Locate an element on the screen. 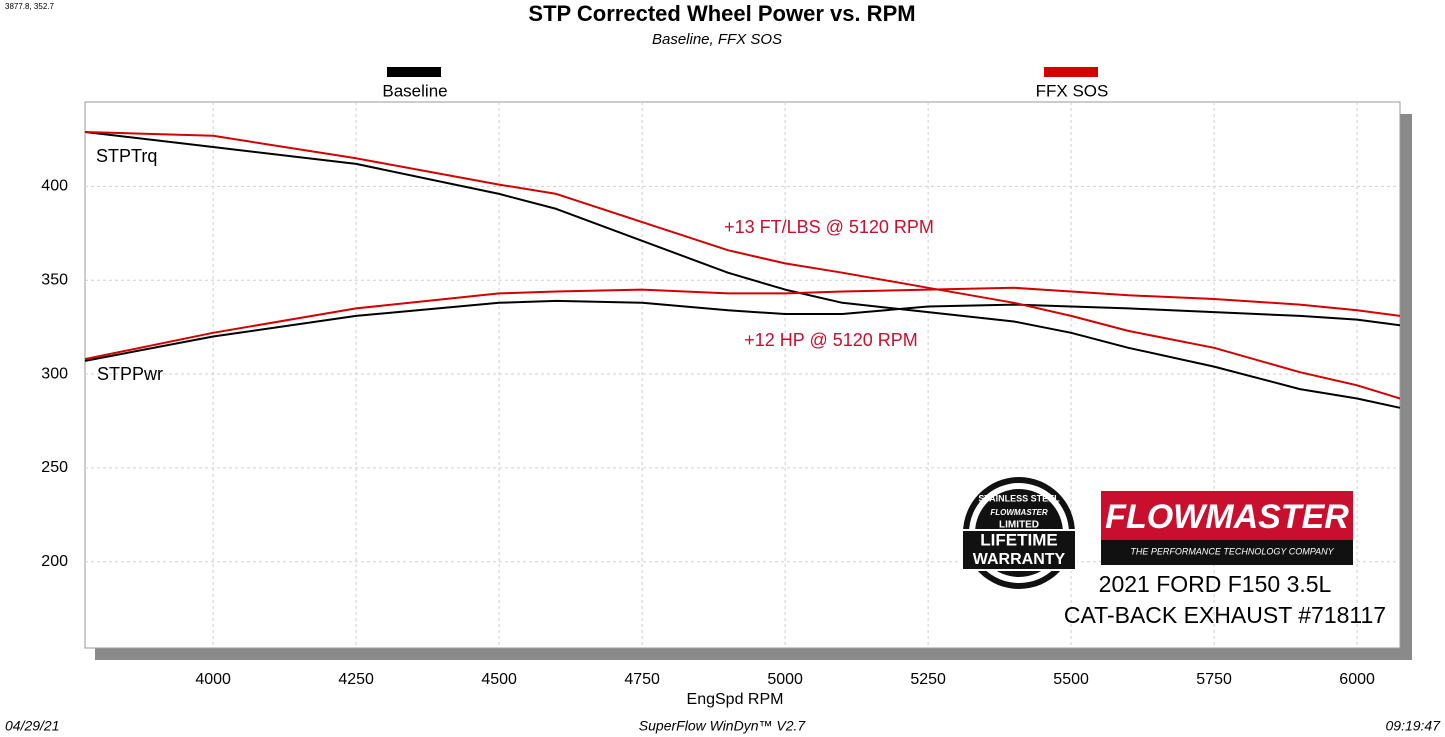 This screenshot has width=1445, height=737. cursor-readout: 3877.8, 352.7 is located at coordinates (29, 6).